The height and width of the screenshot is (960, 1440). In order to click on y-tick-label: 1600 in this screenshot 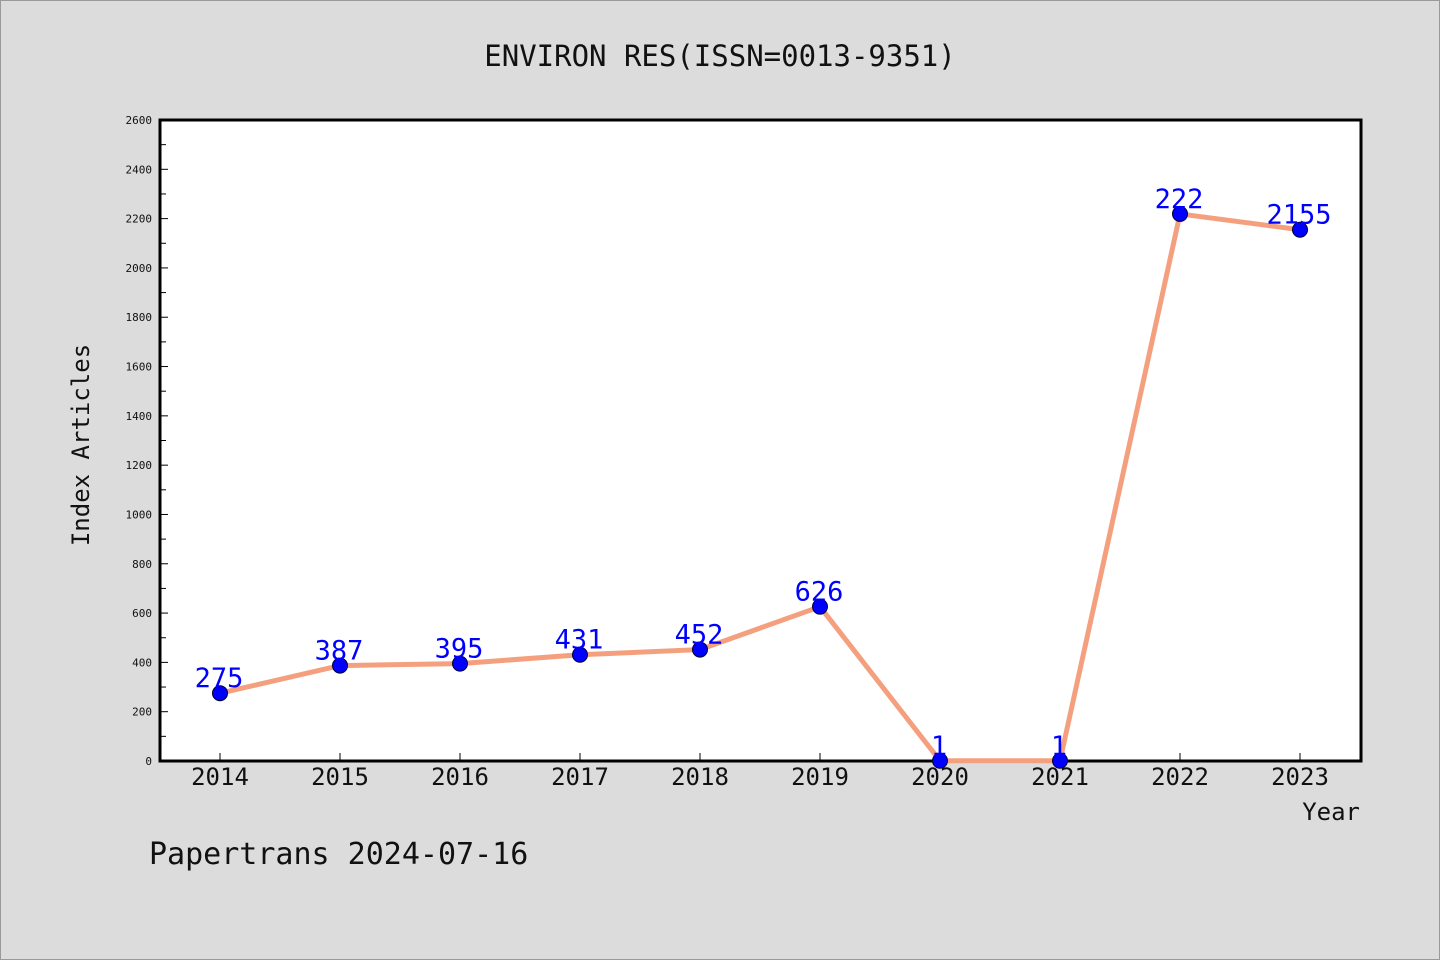, I will do `click(139, 367)`.